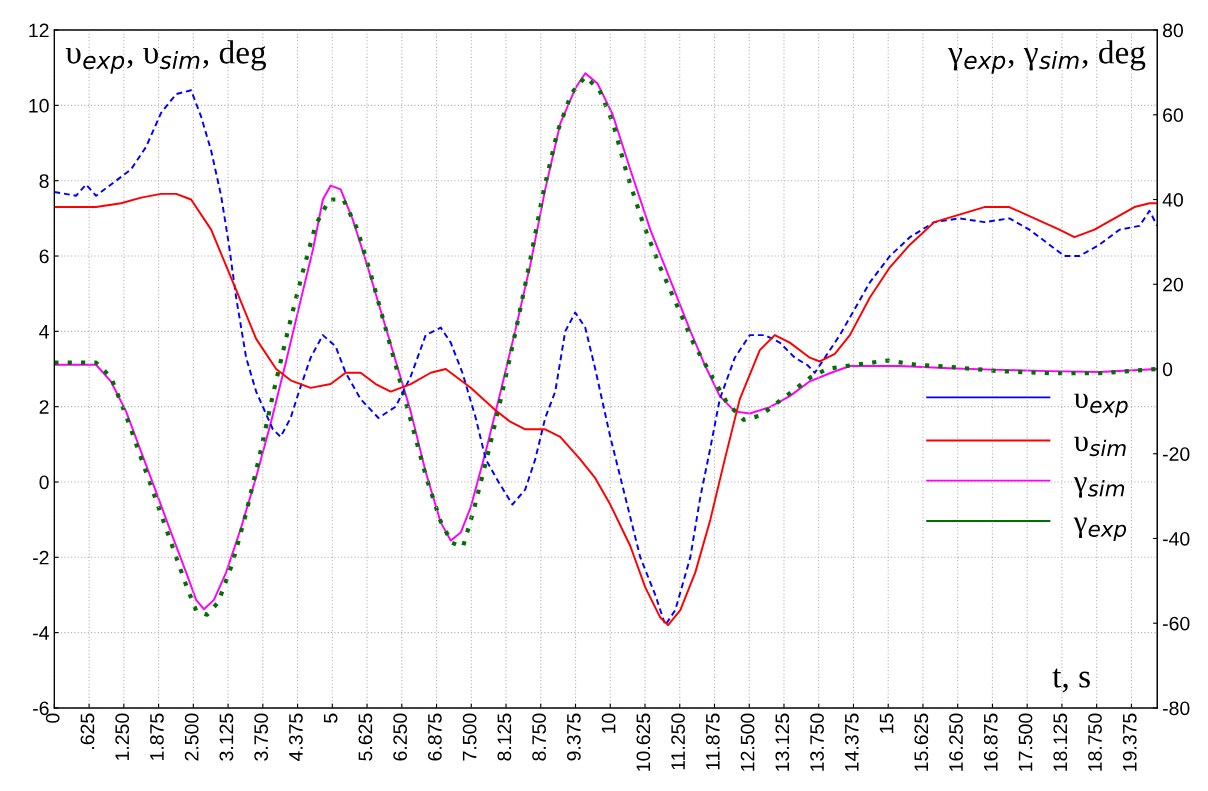 Image resolution: width=1208 pixels, height=791 pixels. I want to click on x-tick-label: 16.250, so click(956, 742).